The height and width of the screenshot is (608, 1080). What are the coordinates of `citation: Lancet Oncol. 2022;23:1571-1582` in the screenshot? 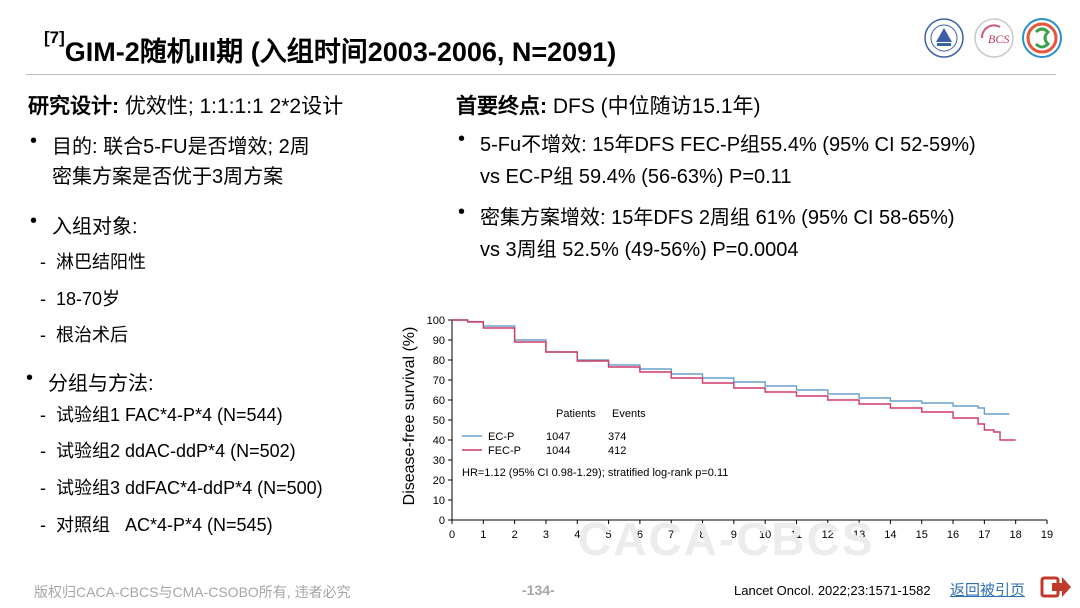 It's located at (832, 590).